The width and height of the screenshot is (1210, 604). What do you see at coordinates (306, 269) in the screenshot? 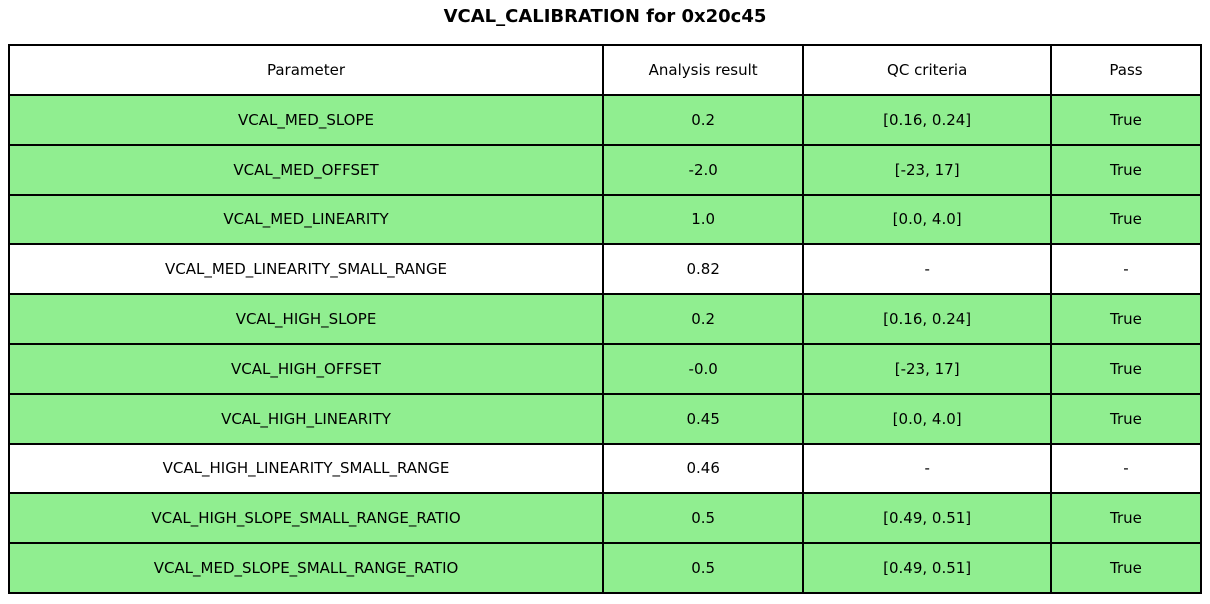
I see `cell-parameter: VCAL_MED_LINEARITY_SMALL_RANGE` at bounding box center [306, 269].